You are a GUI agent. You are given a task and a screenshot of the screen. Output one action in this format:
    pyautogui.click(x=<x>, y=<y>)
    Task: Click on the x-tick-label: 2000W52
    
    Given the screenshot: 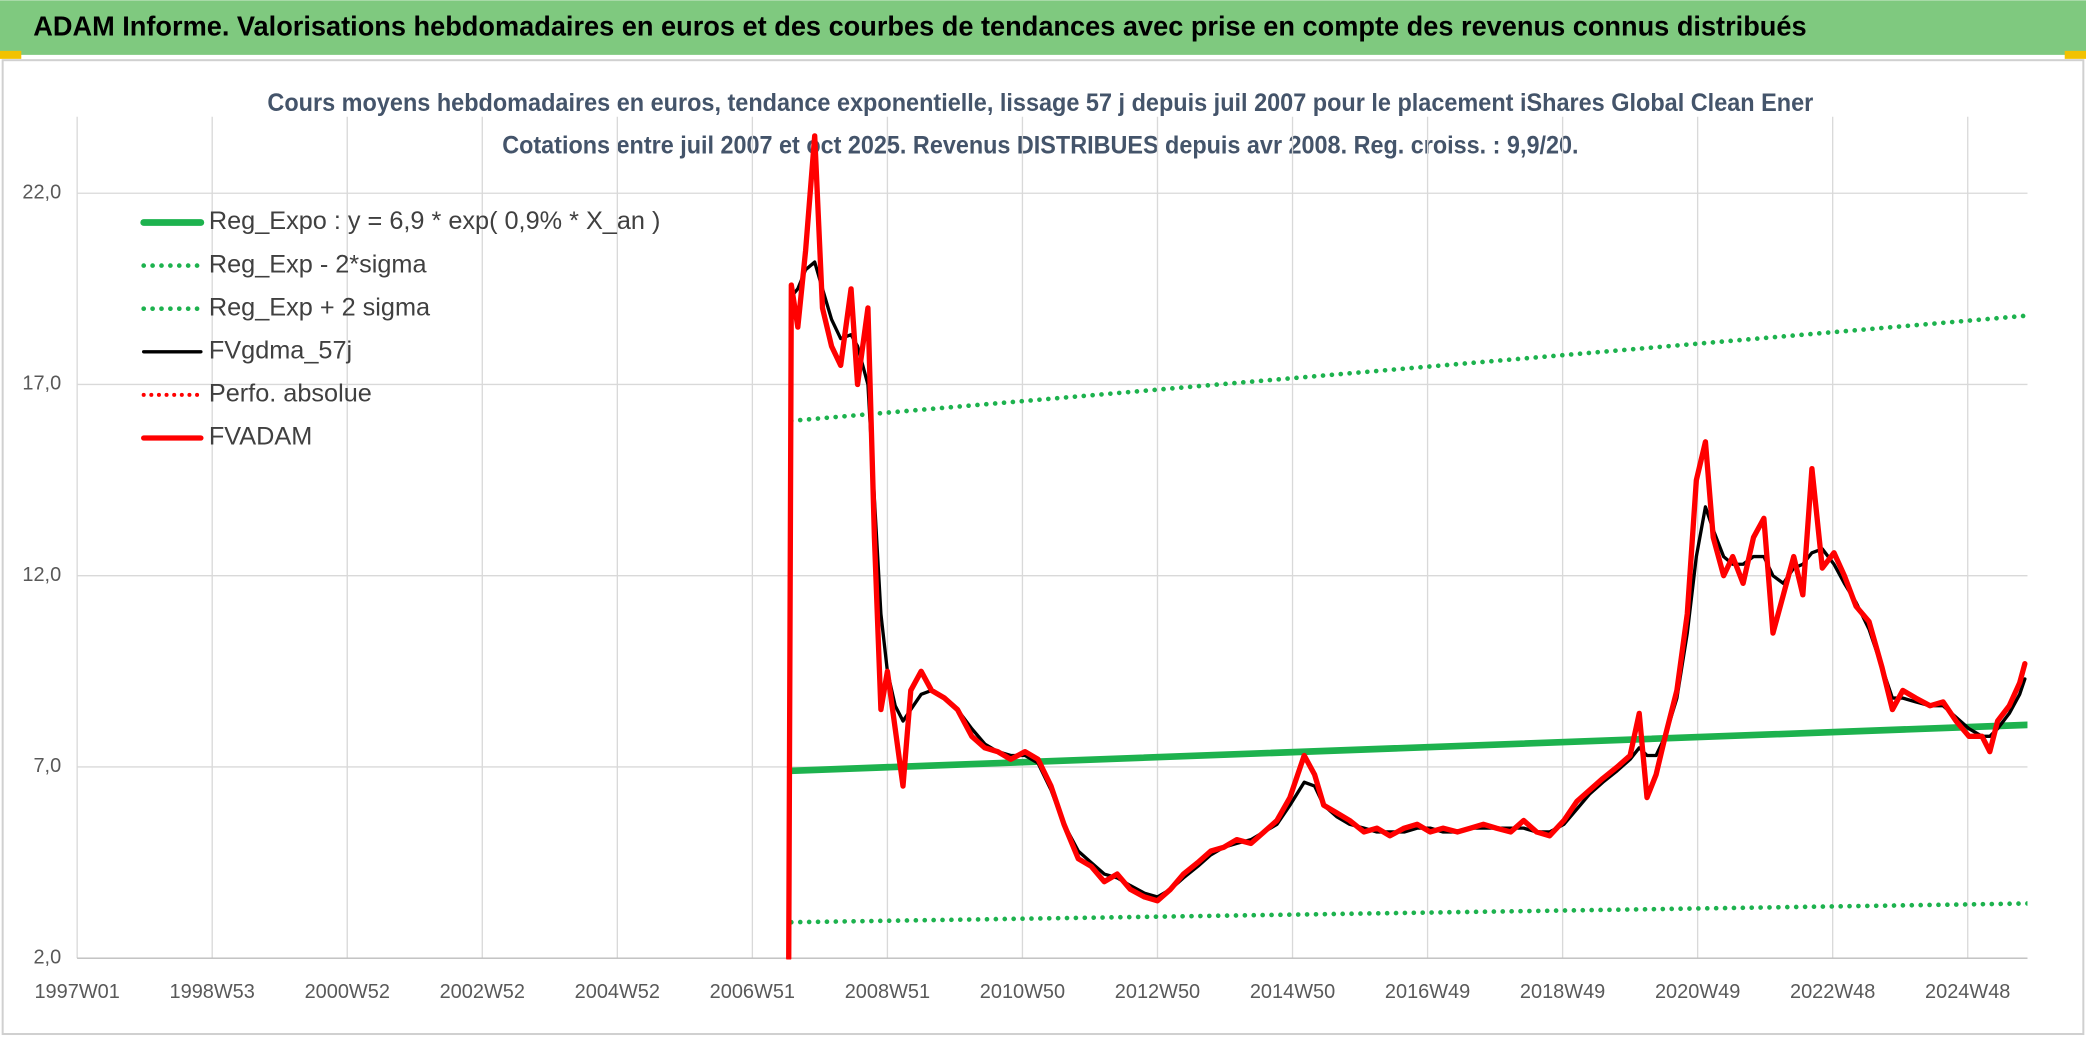 What is the action you would take?
    pyautogui.click(x=347, y=992)
    